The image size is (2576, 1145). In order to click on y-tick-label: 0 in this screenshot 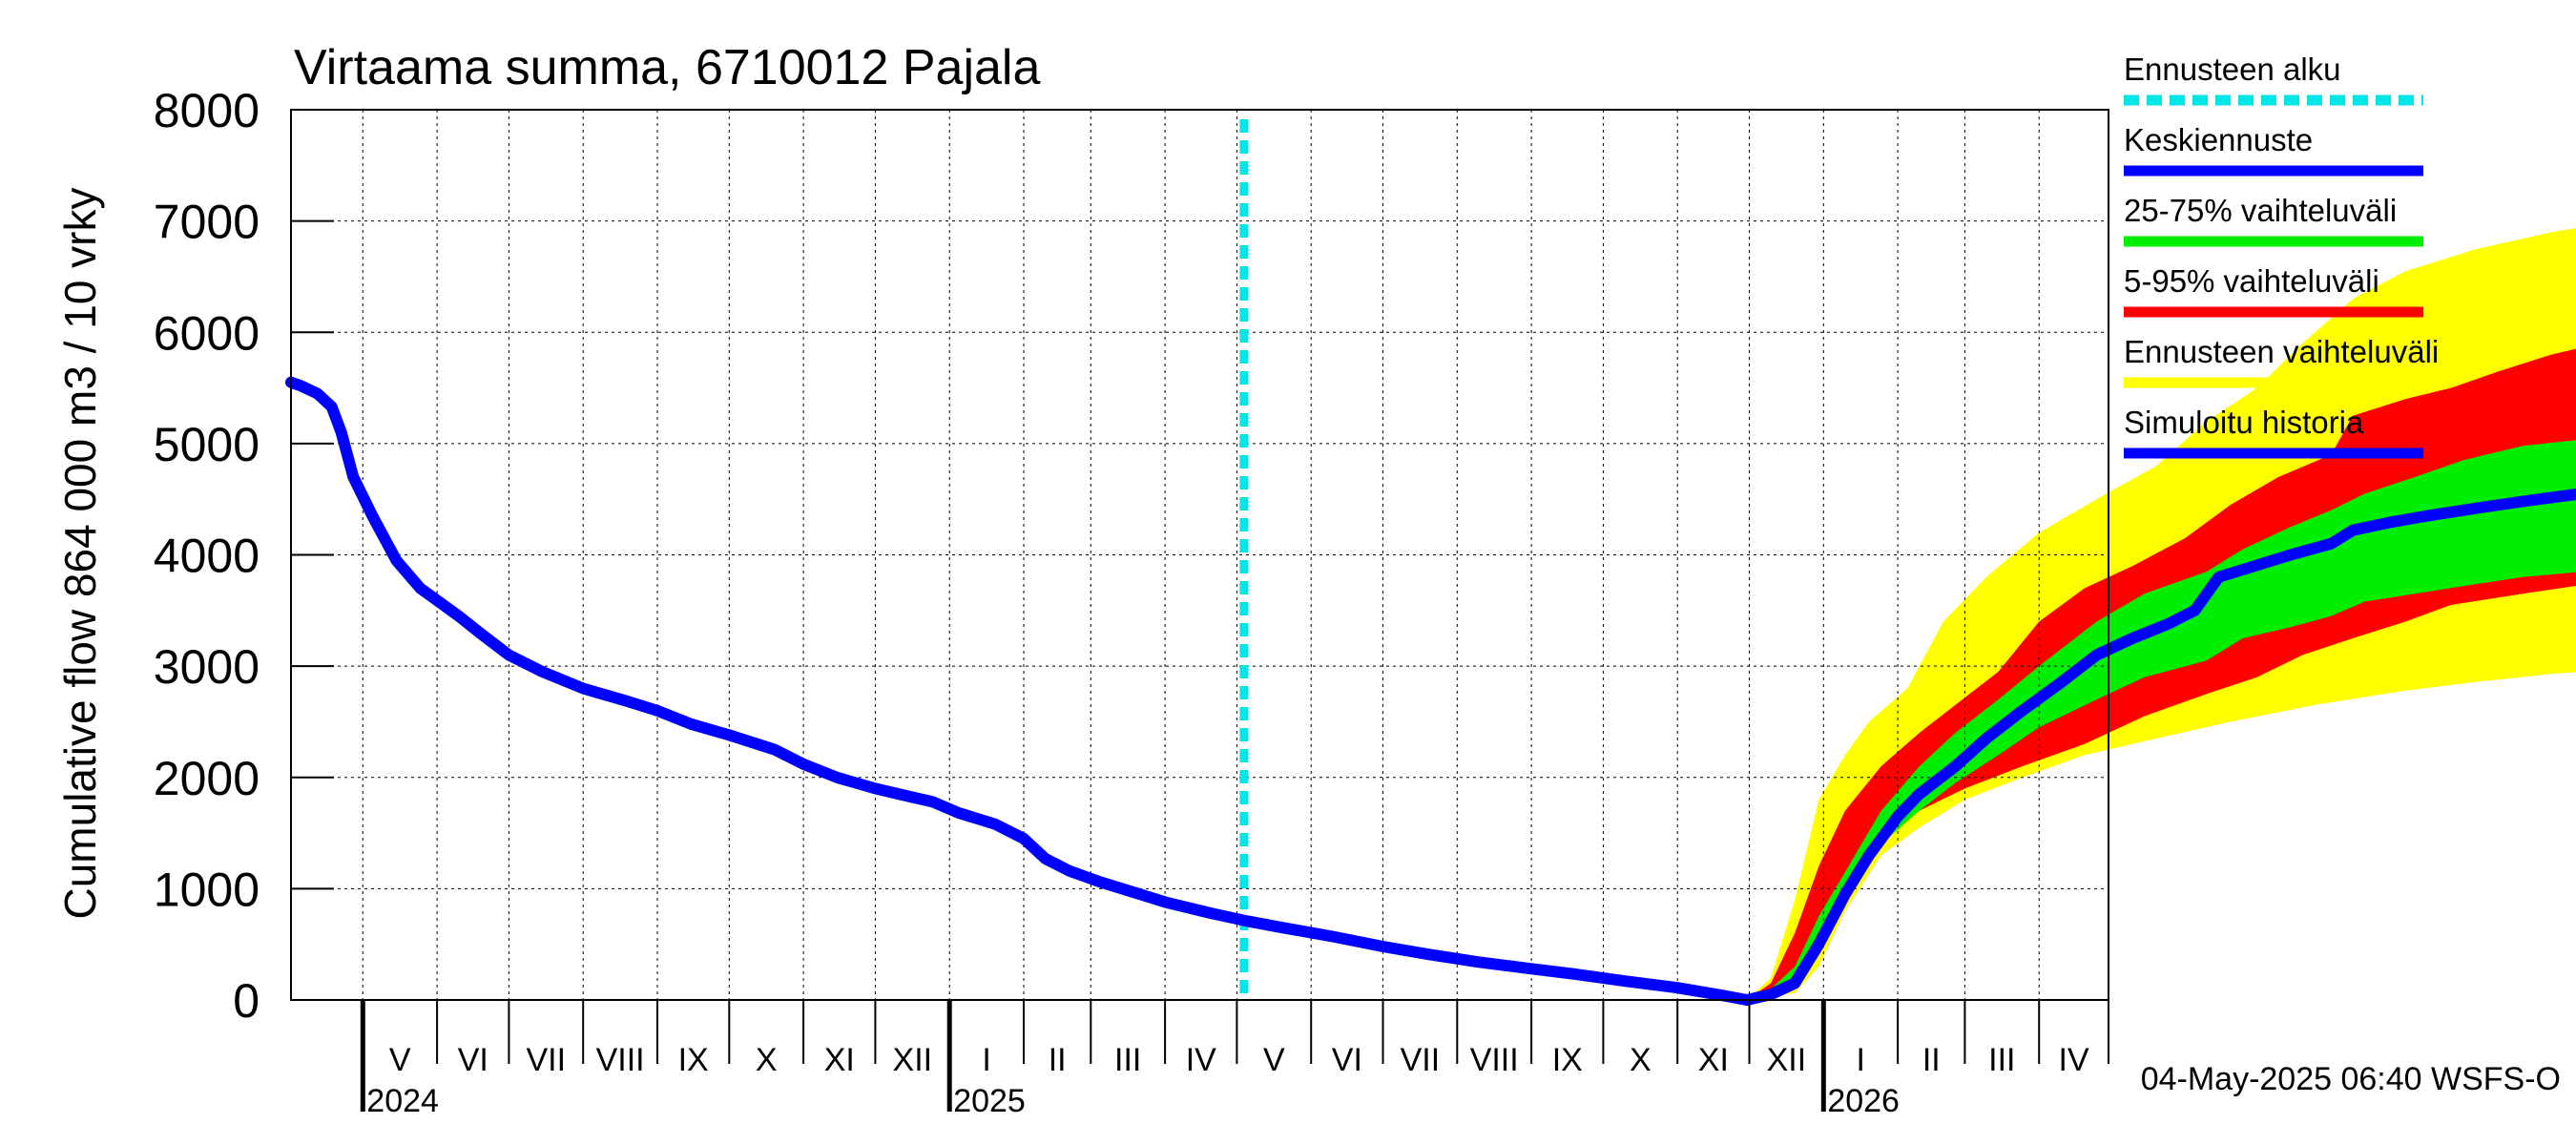, I will do `click(246, 1001)`.